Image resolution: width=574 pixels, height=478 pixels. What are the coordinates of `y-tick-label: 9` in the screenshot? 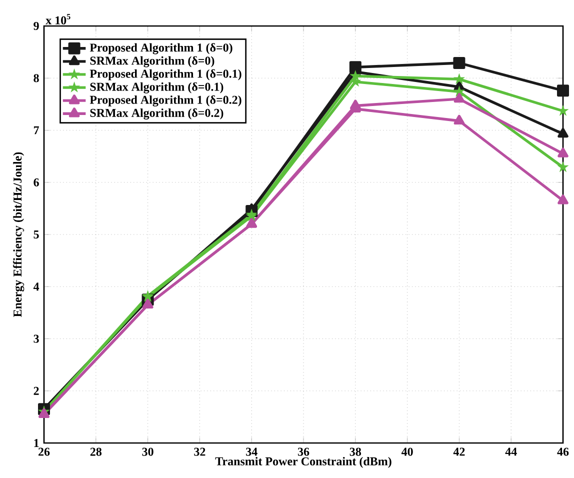 It's located at (36, 26).